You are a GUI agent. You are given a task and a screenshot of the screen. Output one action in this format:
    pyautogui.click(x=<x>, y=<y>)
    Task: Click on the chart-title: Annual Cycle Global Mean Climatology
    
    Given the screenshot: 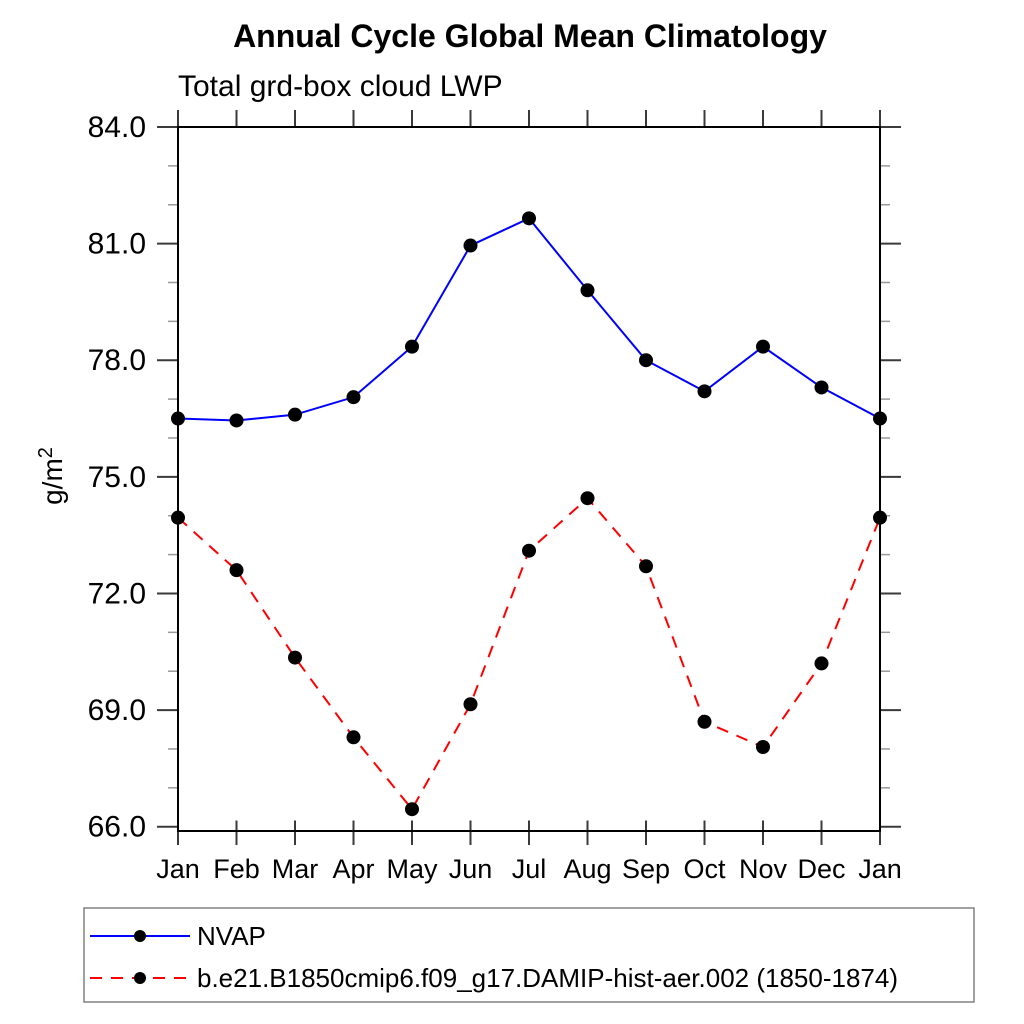 What is the action you would take?
    pyautogui.click(x=530, y=36)
    